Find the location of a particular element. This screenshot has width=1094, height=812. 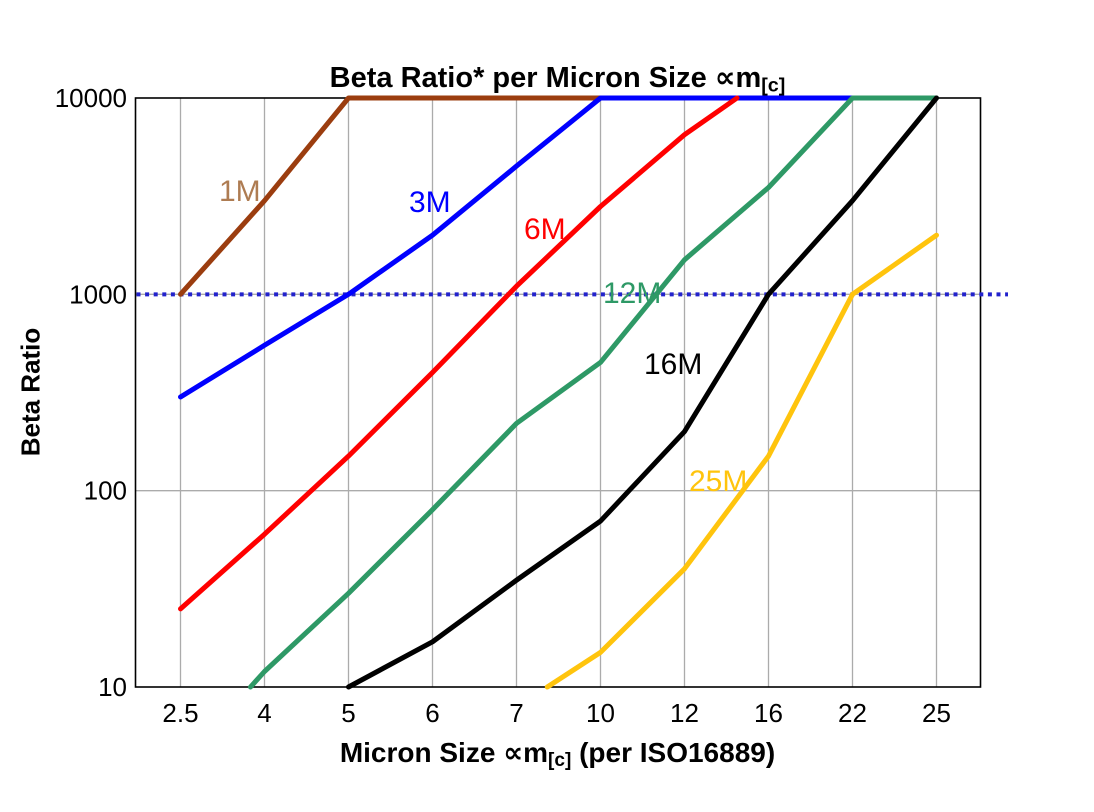

y-tick-label: 100 is located at coordinates (105, 491).